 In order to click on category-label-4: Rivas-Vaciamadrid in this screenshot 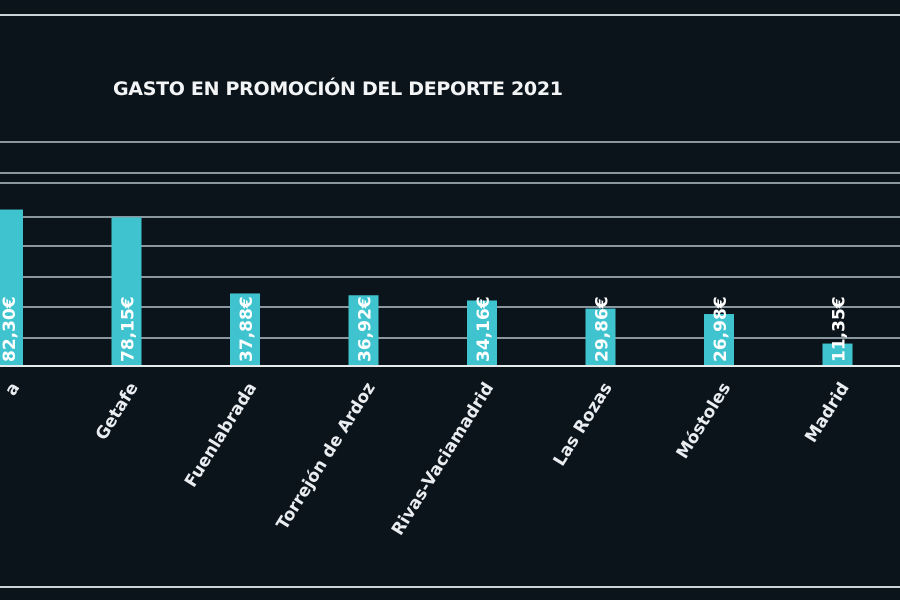, I will do `click(443, 459)`.